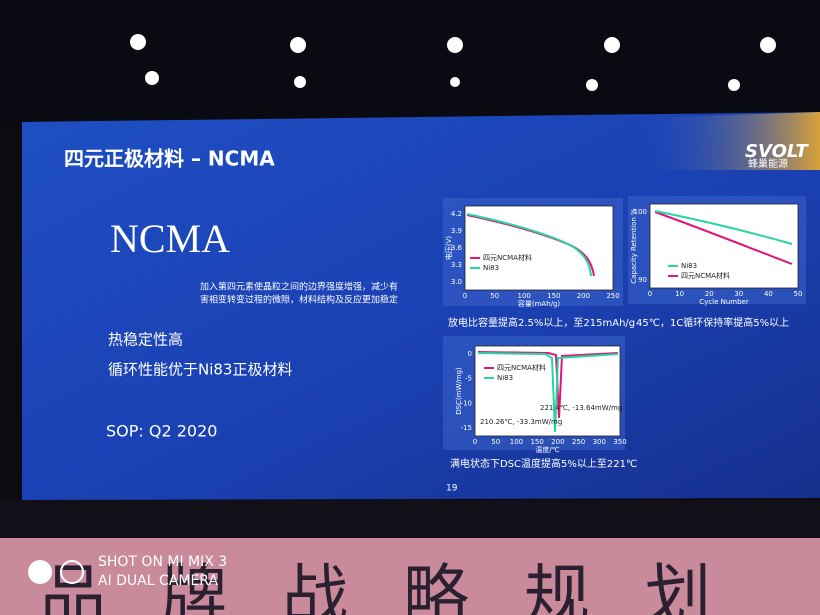  What do you see at coordinates (642, 280) in the screenshot?
I see `y-tick-label: 90` at bounding box center [642, 280].